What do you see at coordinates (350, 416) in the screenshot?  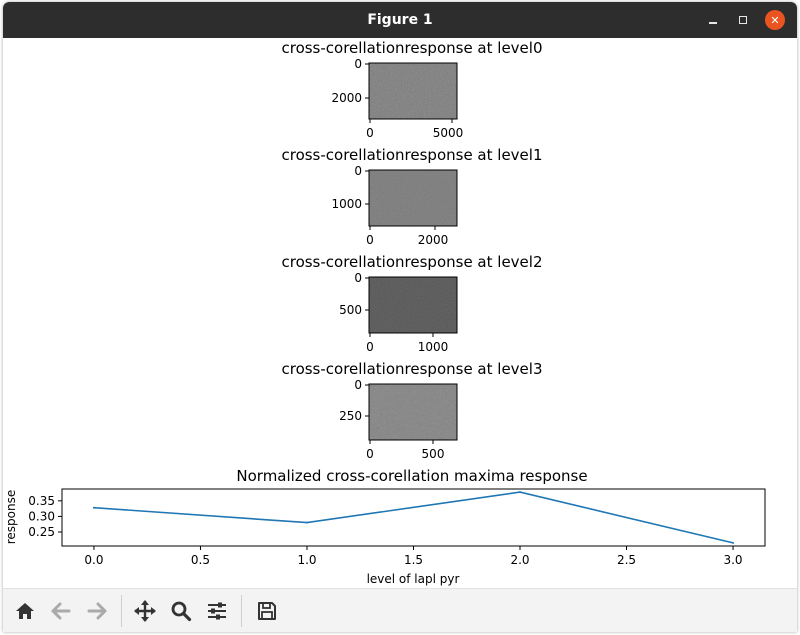 I see `y-tick-label: 250` at bounding box center [350, 416].